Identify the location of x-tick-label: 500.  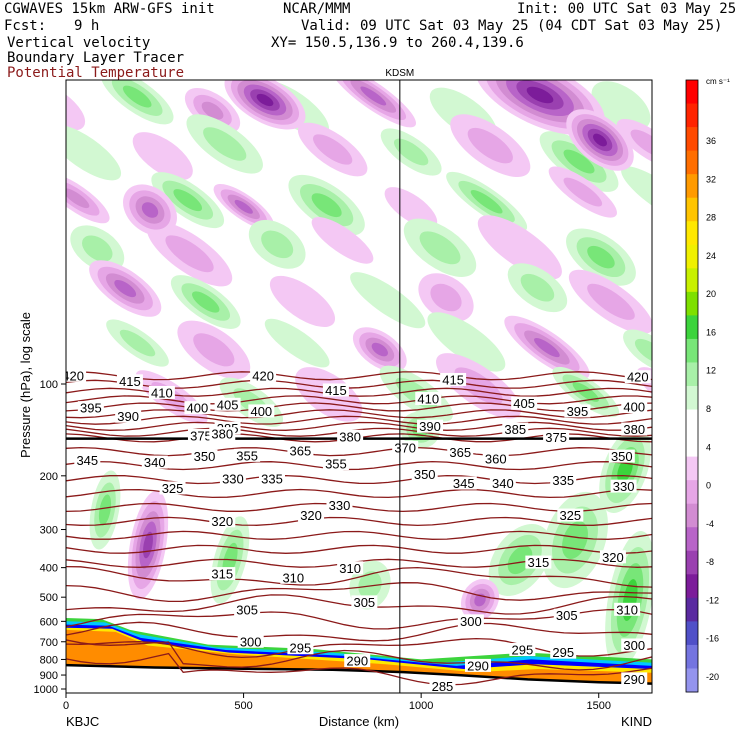
(243, 706).